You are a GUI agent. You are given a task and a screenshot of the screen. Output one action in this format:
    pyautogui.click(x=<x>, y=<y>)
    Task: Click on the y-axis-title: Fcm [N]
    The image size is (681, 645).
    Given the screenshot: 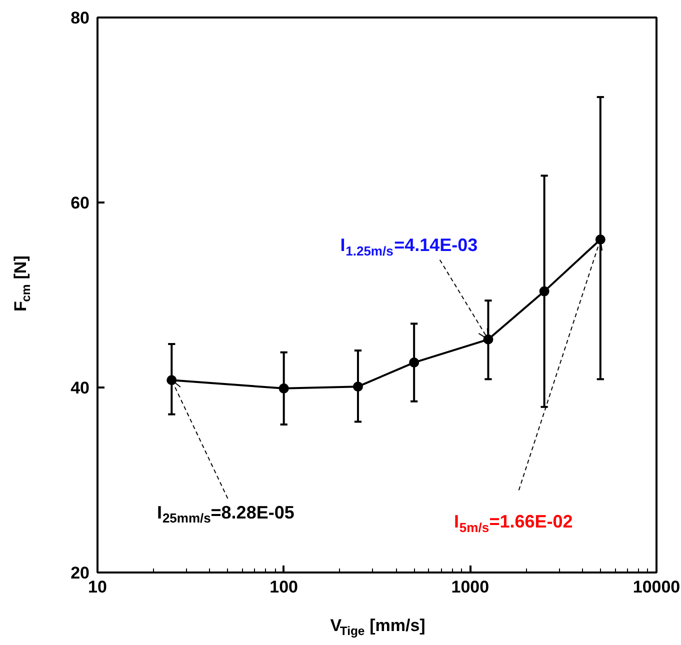 What is the action you would take?
    pyautogui.click(x=22, y=284)
    